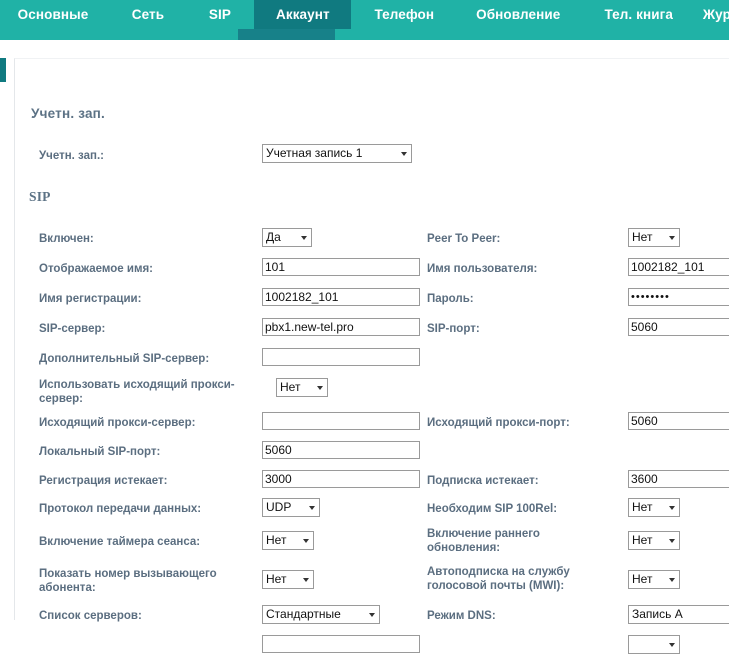 The width and height of the screenshot is (729, 654). Describe the element at coordinates (103, 481) in the screenshot. I see `label-register-expires: Регистрация истекает:` at that location.